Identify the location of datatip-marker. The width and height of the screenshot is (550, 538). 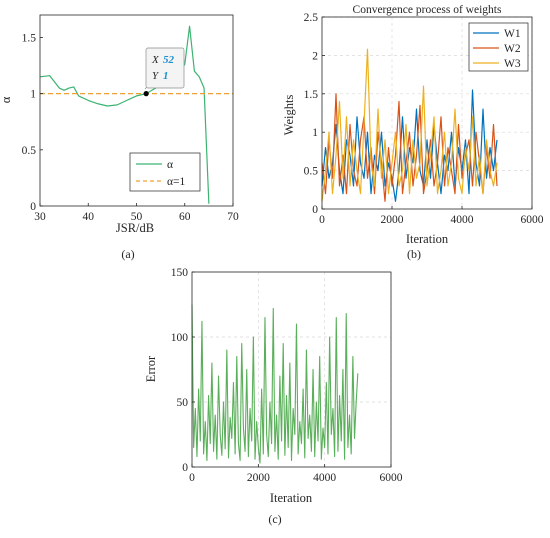
(146, 94).